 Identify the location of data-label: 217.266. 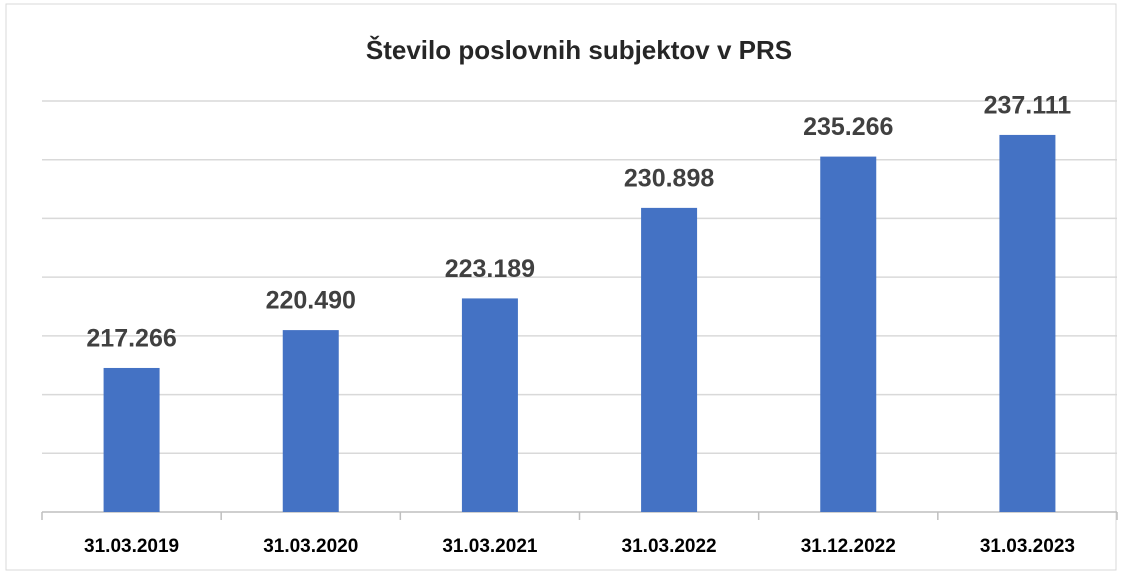
(131, 339).